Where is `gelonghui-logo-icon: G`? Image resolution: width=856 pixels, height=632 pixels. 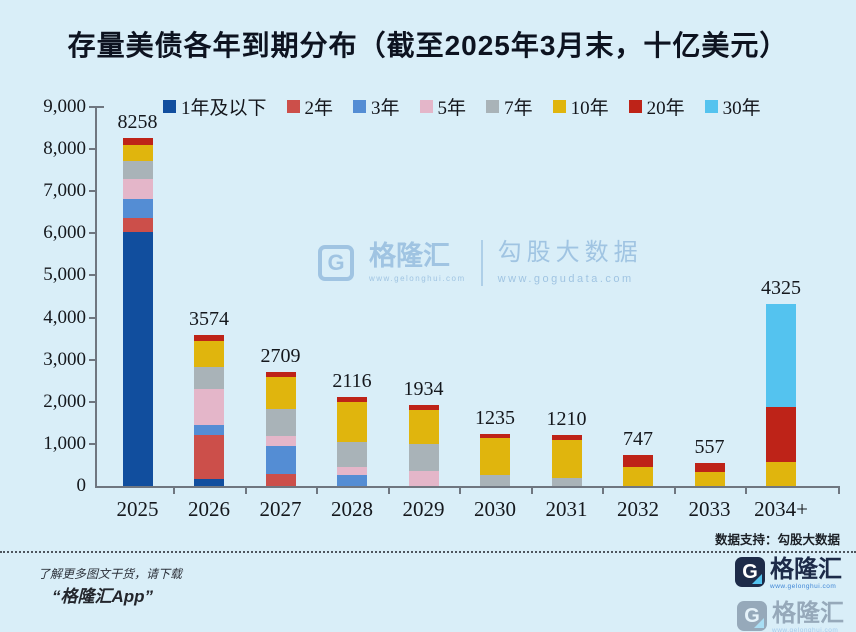
gelonghui-logo-icon: G is located at coordinates (336, 263).